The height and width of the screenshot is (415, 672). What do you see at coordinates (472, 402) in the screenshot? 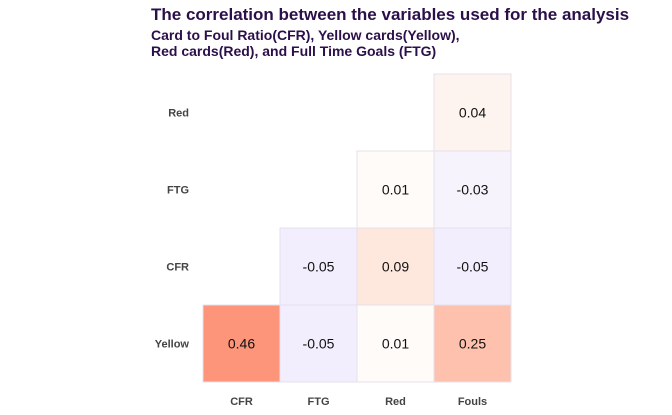
I see `x-tick-label-fouls: Fouls` at bounding box center [472, 402].